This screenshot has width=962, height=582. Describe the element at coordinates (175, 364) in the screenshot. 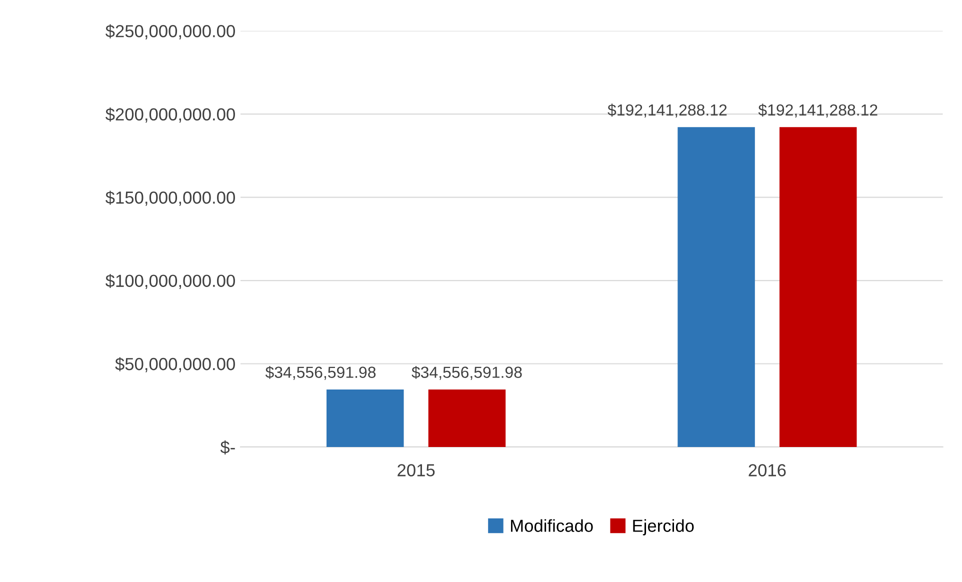

I see `y-tick-label: $50,000,000.00` at that location.